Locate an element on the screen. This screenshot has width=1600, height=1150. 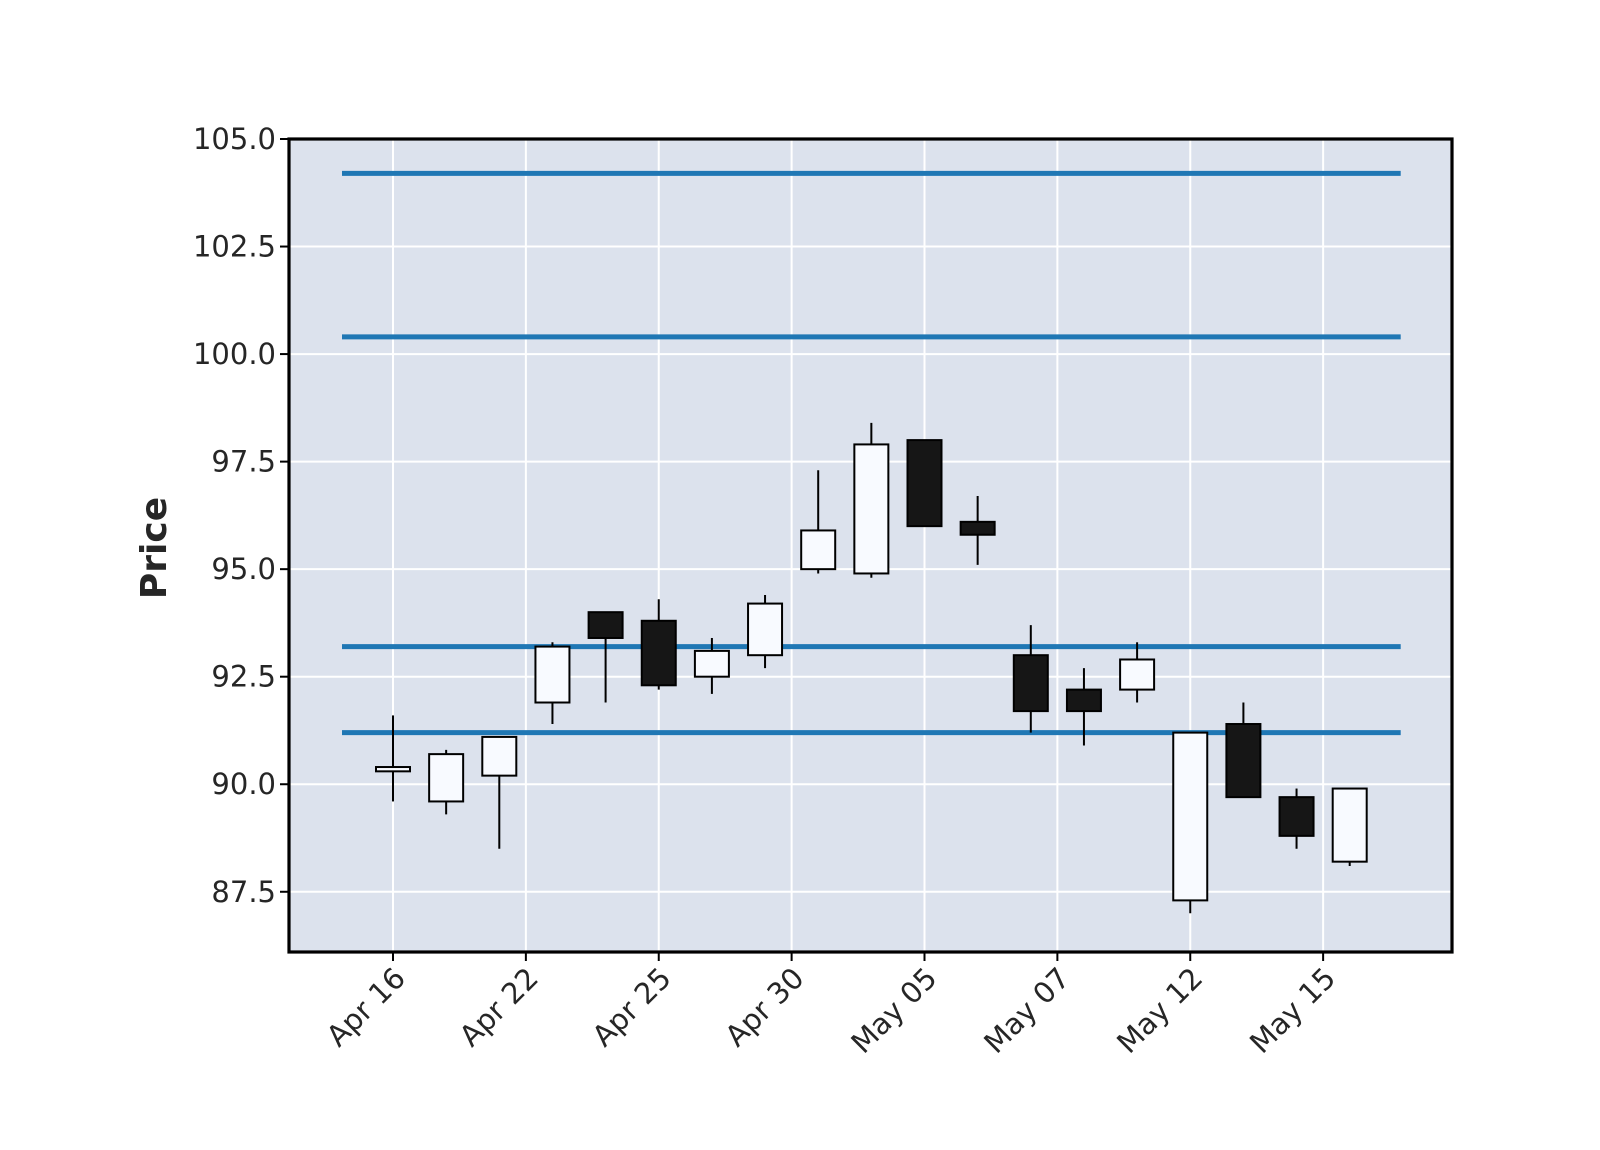
y-tick-label: 87.5 is located at coordinates (243, 892).